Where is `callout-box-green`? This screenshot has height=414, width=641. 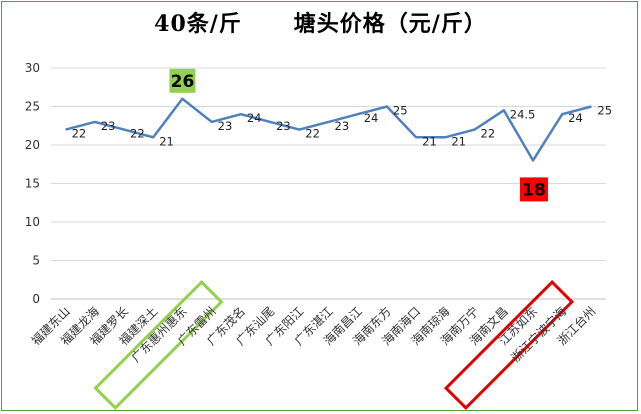 callout-box-green is located at coordinates (158, 345).